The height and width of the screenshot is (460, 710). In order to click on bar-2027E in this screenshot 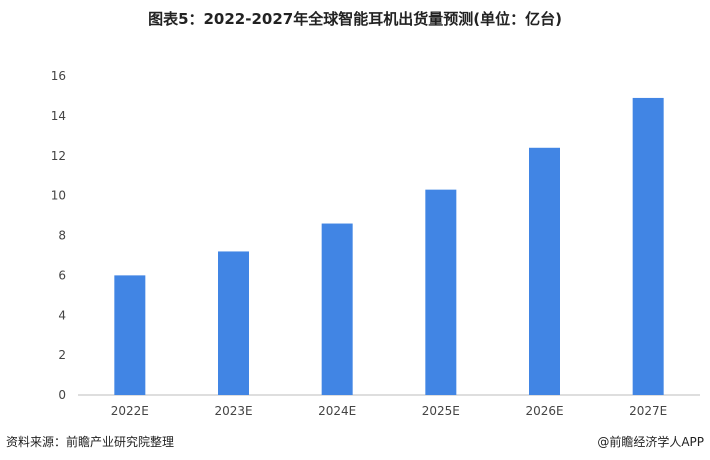, I will do `click(648, 246)`.